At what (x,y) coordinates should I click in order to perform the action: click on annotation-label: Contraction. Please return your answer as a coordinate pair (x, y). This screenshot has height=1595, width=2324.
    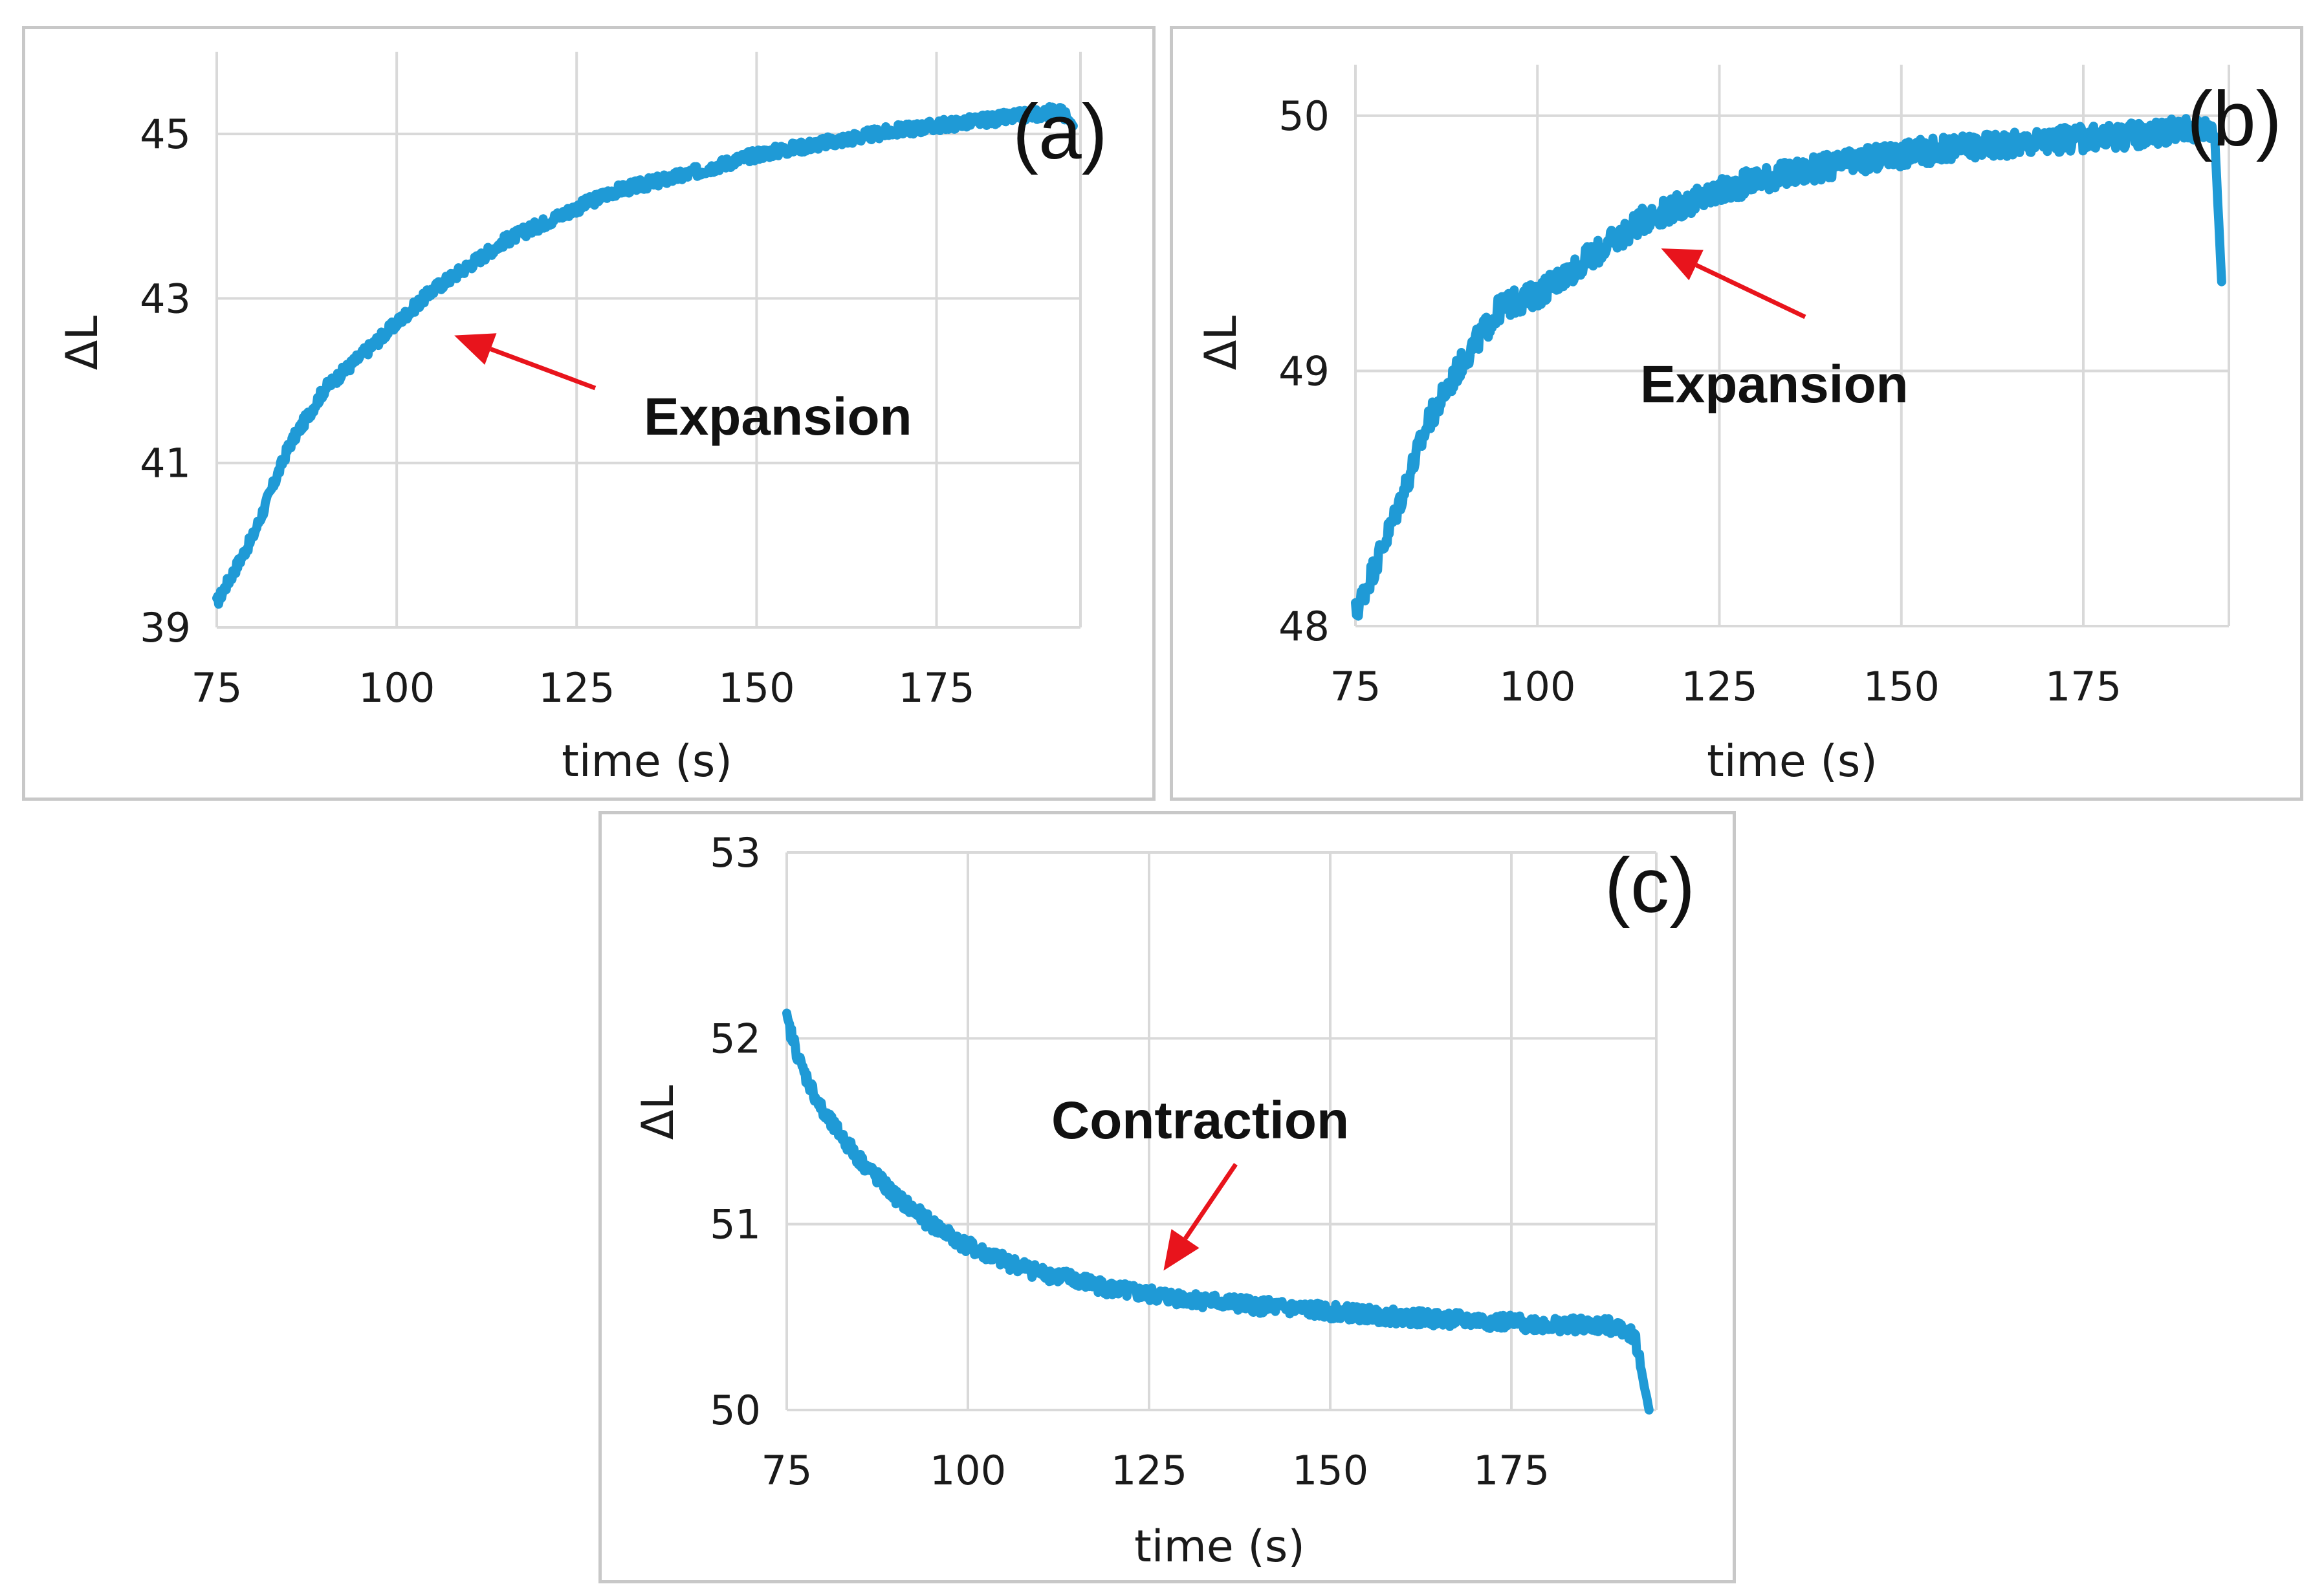
    Looking at the image, I should click on (1200, 1120).